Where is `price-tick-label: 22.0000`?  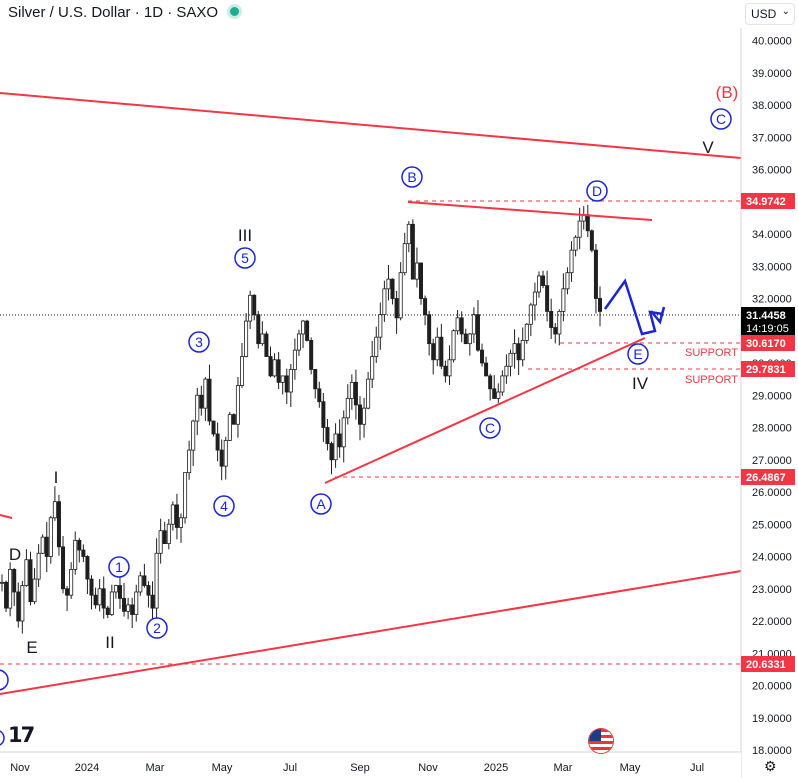 price-tick-label: 22.0000 is located at coordinates (772, 622).